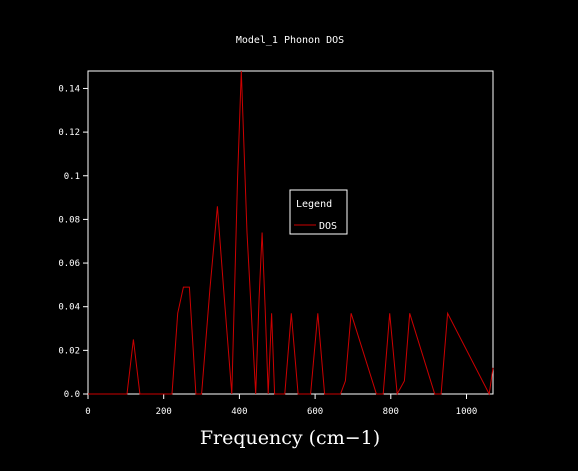 This screenshot has height=471, width=578. Describe the element at coordinates (72, 395) in the screenshot. I see `y-tick-label: 0.0` at that location.